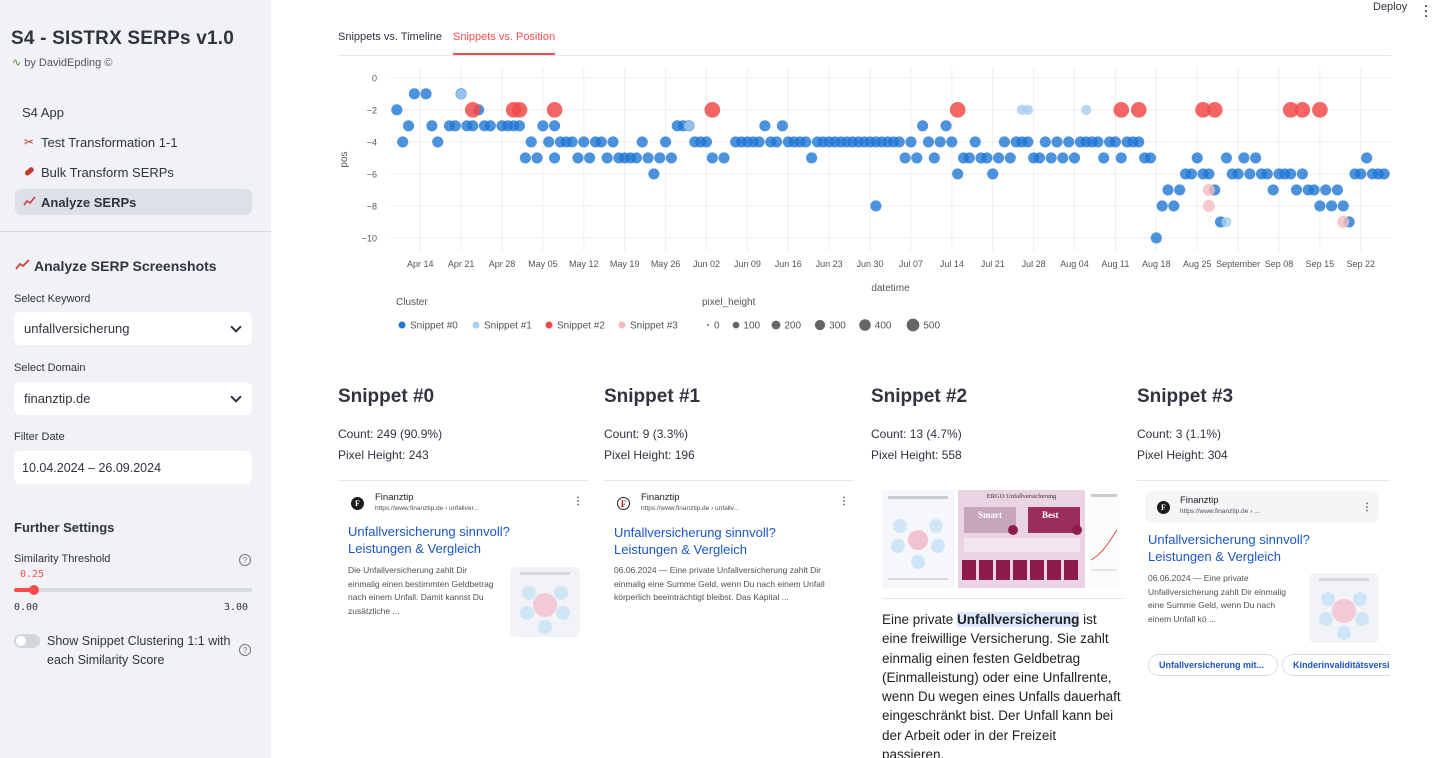 This screenshot has width=1440, height=758. What do you see at coordinates (32, 574) in the screenshot?
I see `threshold-value: 0.25` at bounding box center [32, 574].